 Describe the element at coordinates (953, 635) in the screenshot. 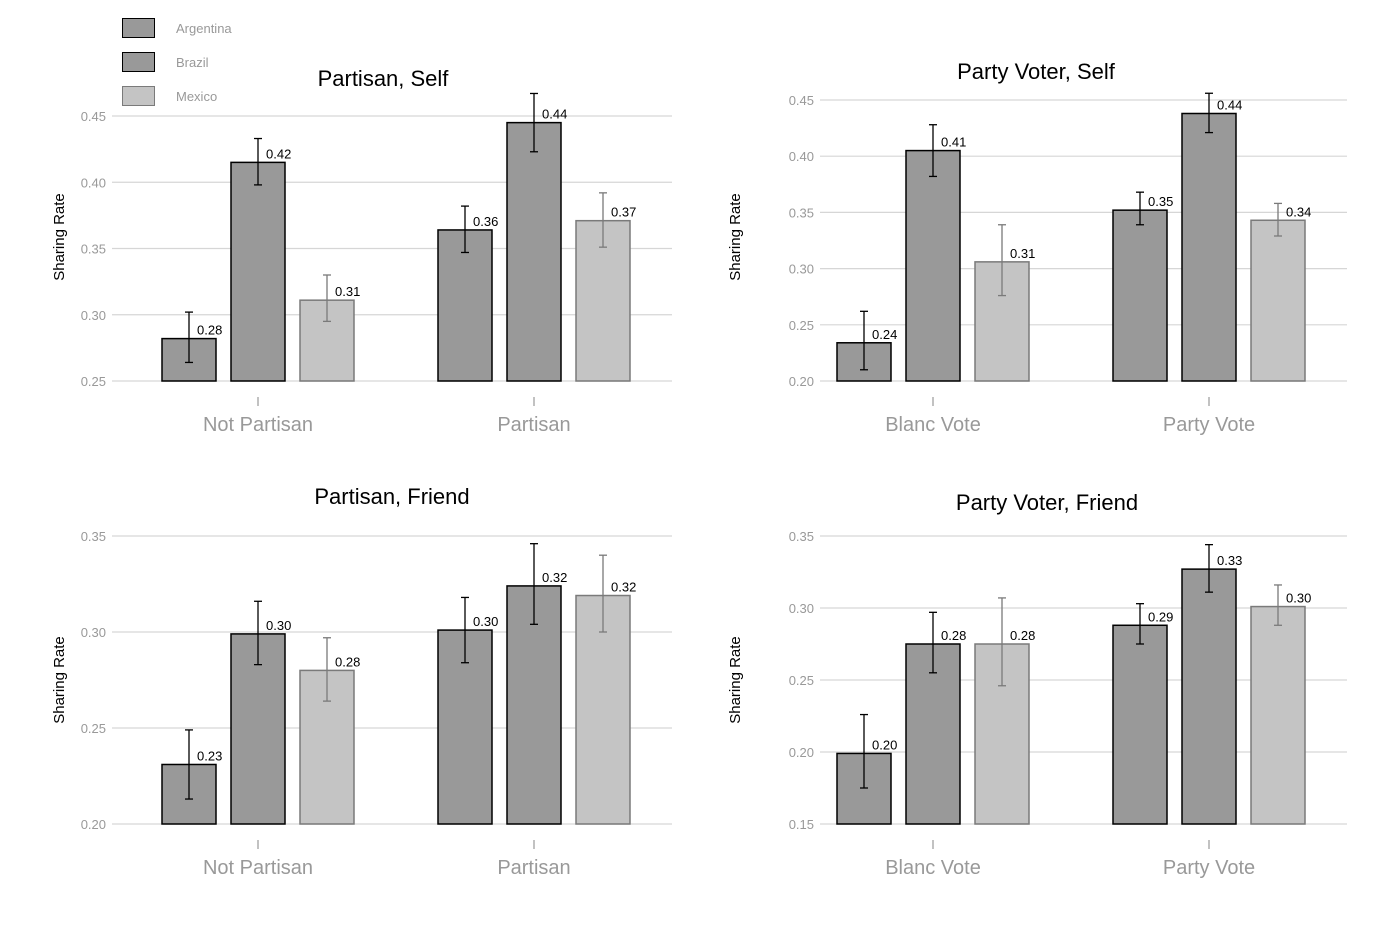

I see `data-label-brazil: 0.28` at that location.